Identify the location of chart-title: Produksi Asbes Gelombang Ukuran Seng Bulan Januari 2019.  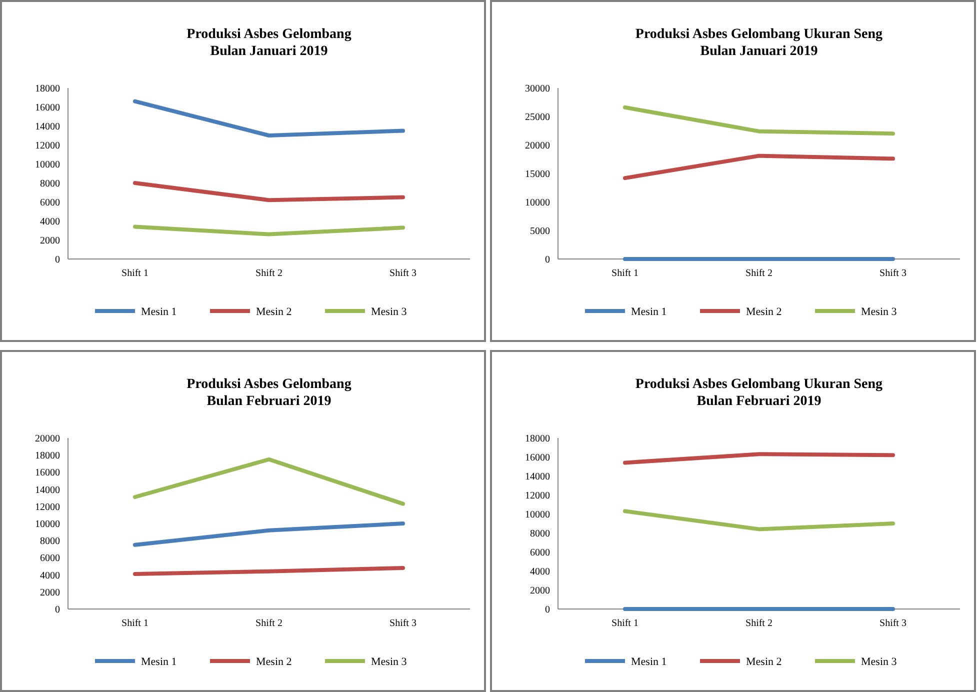
(759, 43).